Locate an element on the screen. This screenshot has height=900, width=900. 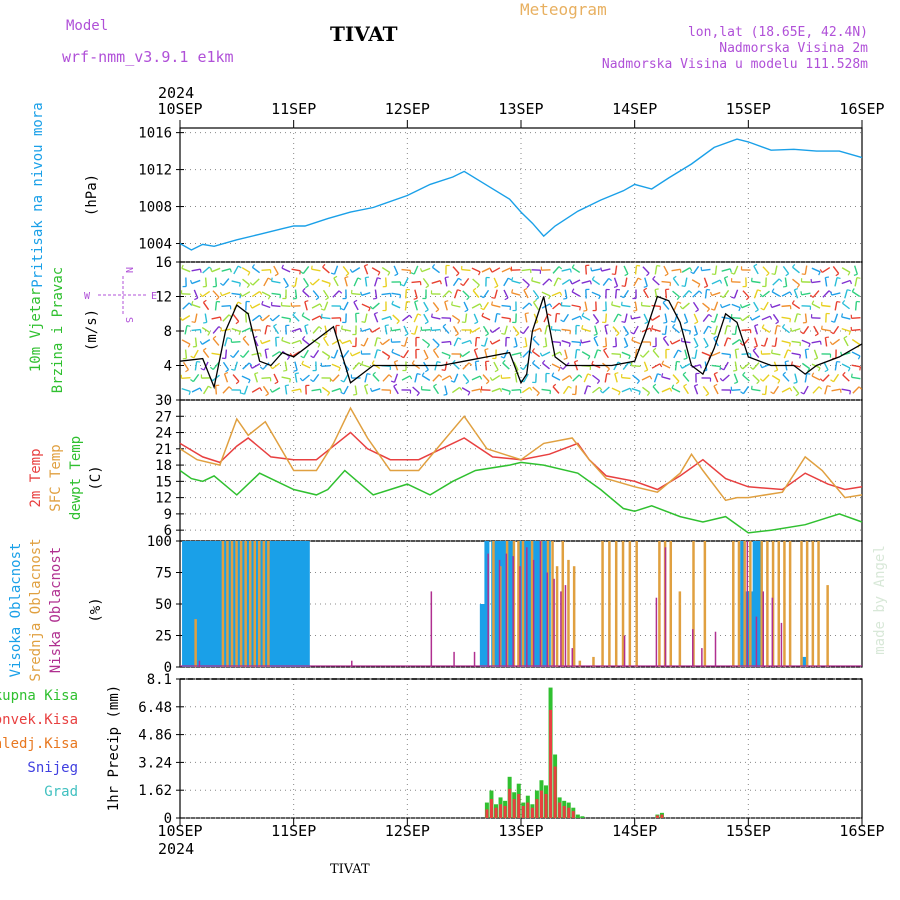
precip-ytick-label: 6.48 is located at coordinates (155, 708).